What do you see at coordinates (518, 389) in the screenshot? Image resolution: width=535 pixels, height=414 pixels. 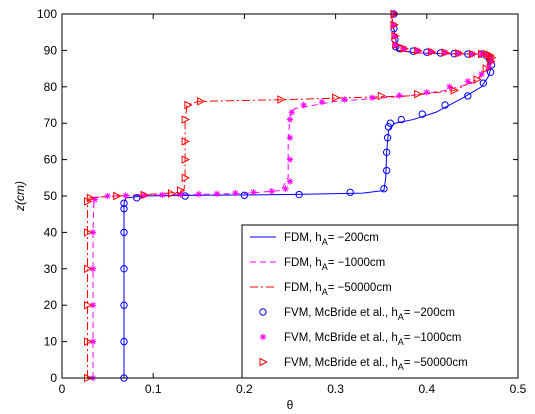 I see `x-tick-label: 0.5` at bounding box center [518, 389].